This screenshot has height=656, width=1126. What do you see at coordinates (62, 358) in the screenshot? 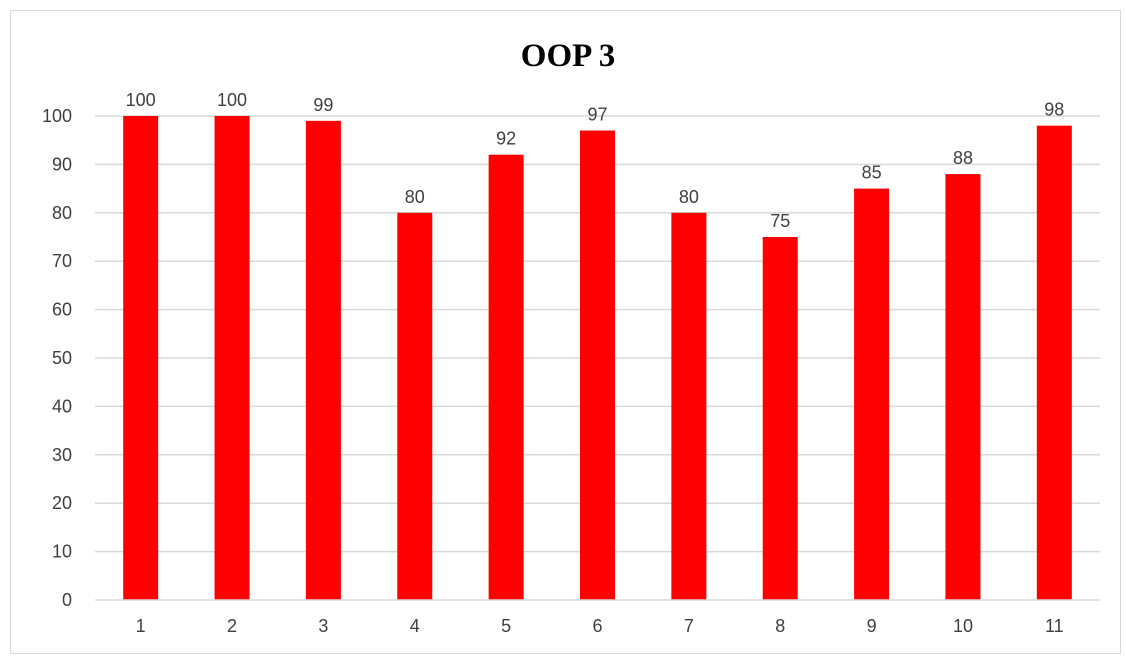
I see `y-tick-label: 50` at bounding box center [62, 358].